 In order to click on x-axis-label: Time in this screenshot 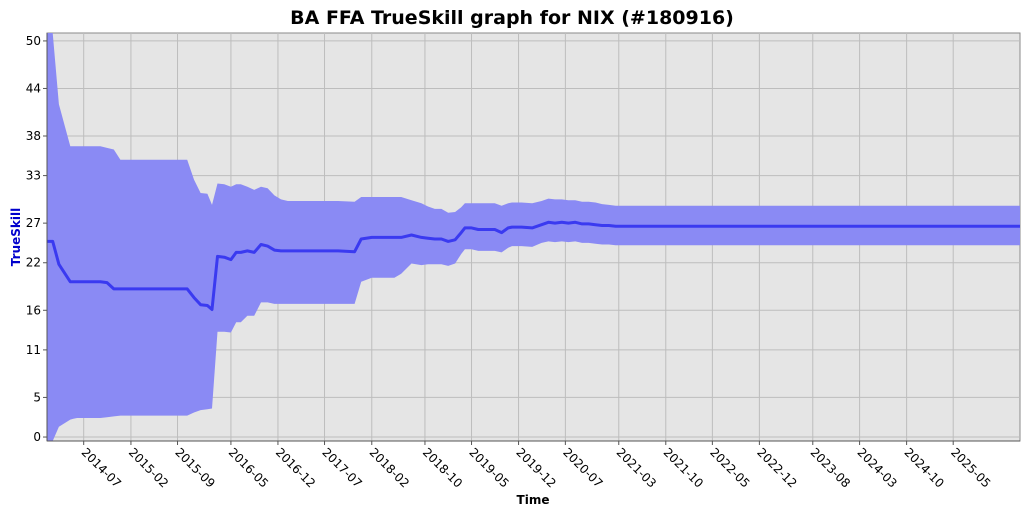, I will do `click(533, 500)`.